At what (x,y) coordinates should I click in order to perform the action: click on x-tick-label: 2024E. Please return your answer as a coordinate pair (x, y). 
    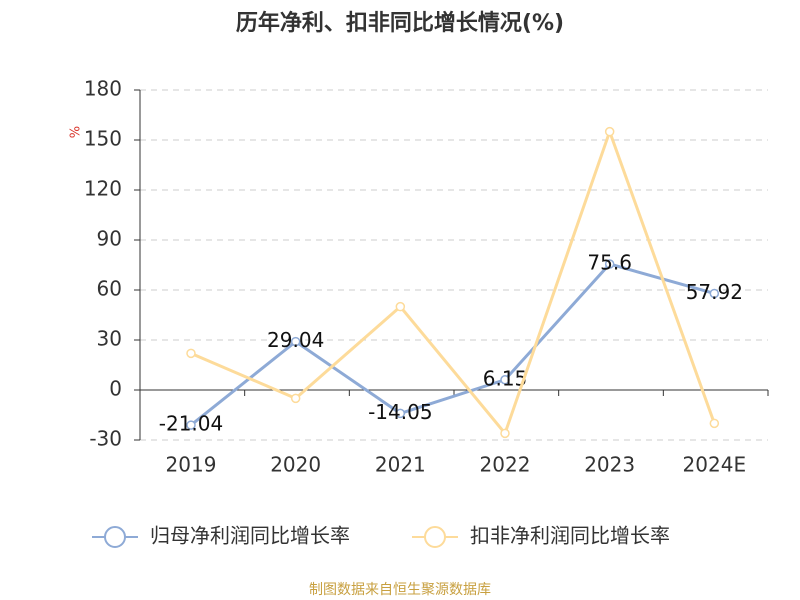
    Looking at the image, I should click on (715, 465).